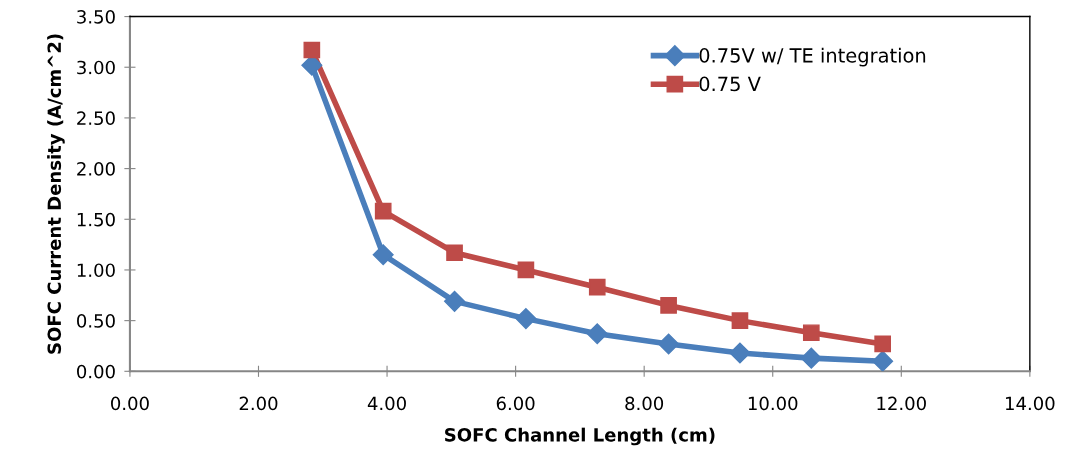  I want to click on x-tick-label: 14.00, so click(1030, 403).